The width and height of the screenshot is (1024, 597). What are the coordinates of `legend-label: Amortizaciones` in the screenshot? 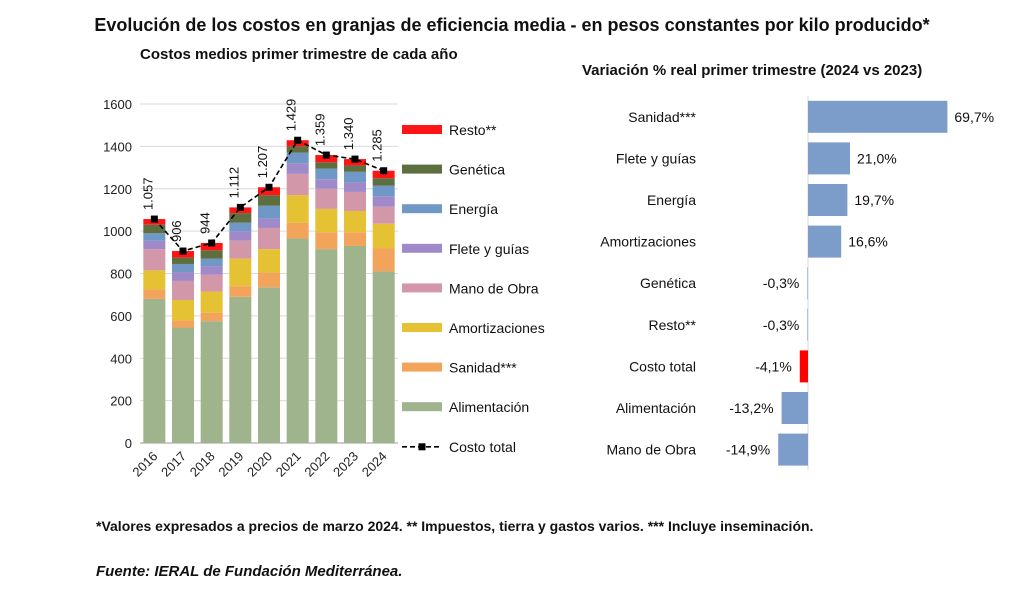 It's located at (497, 328).